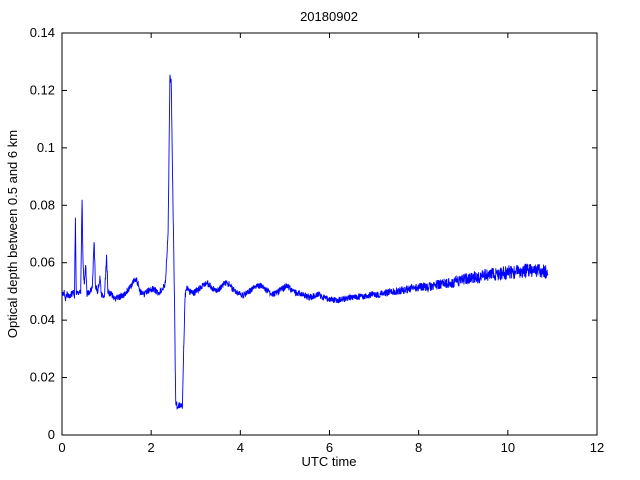  Describe the element at coordinates (51, 434) in the screenshot. I see `y-tick-label: 0` at that location.